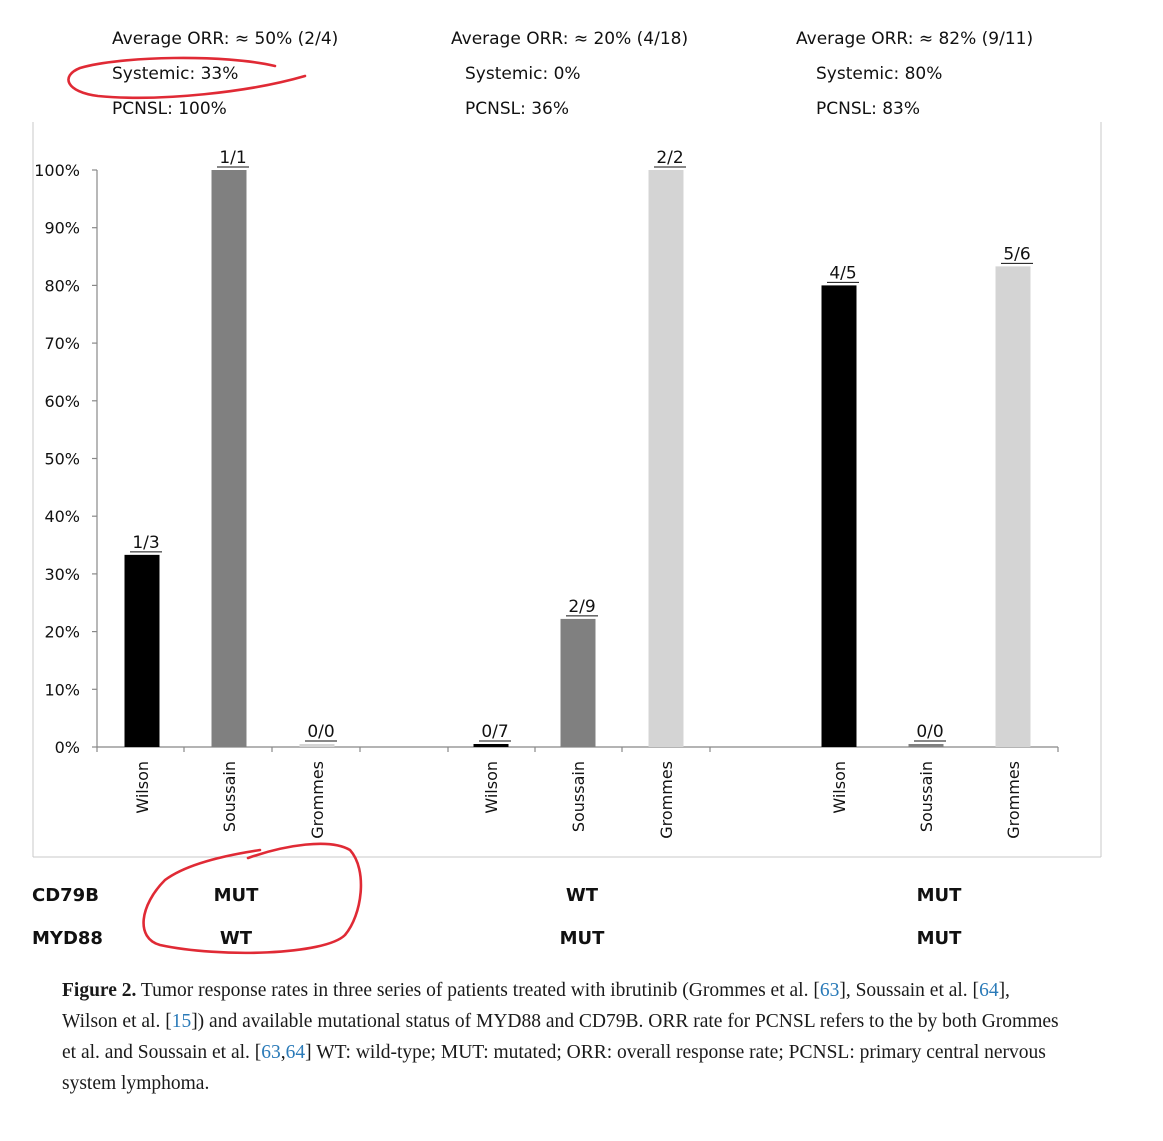  What do you see at coordinates (62, 632) in the screenshot?
I see `y-tick-label: 20%` at bounding box center [62, 632].